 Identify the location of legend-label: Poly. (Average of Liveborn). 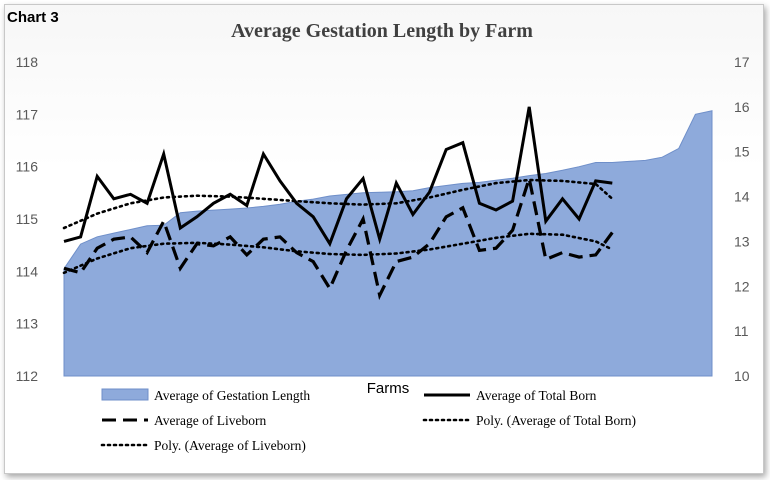
(230, 445).